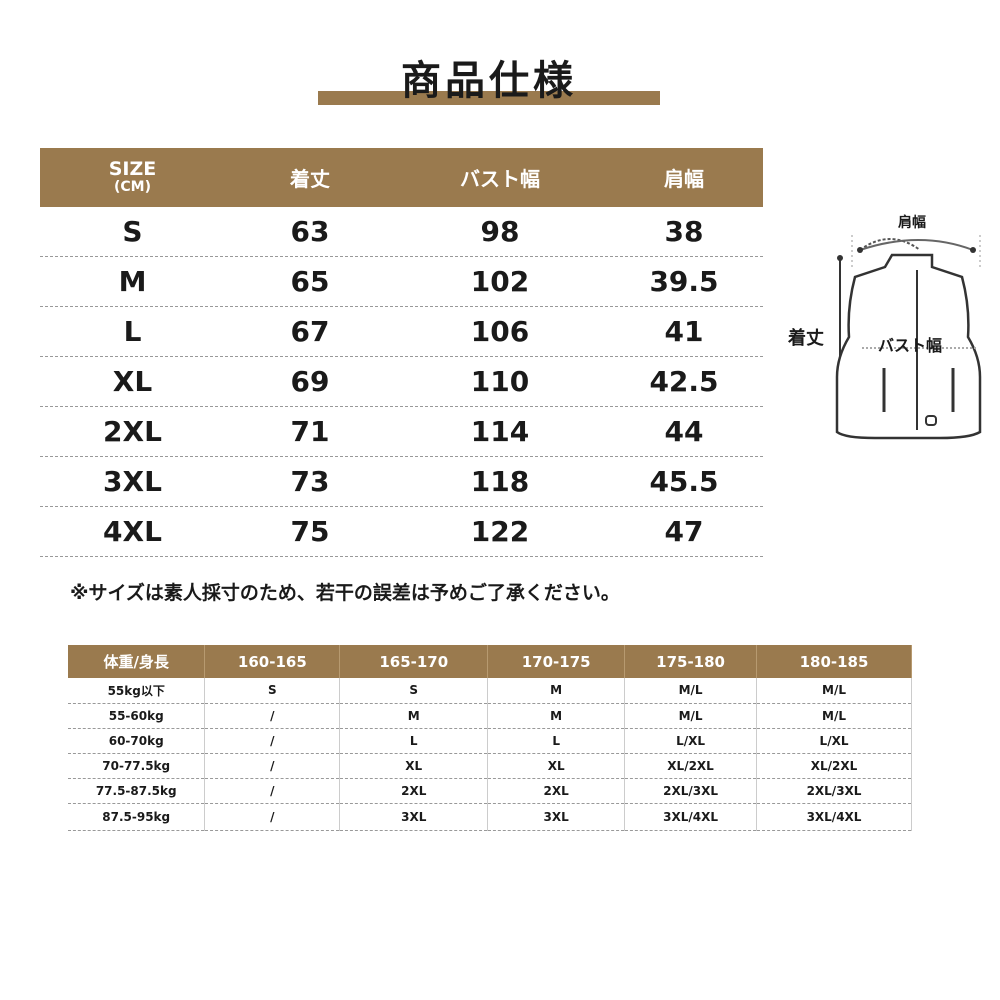 The height and width of the screenshot is (1000, 1000). I want to click on cell-bust: 110, so click(500, 381).